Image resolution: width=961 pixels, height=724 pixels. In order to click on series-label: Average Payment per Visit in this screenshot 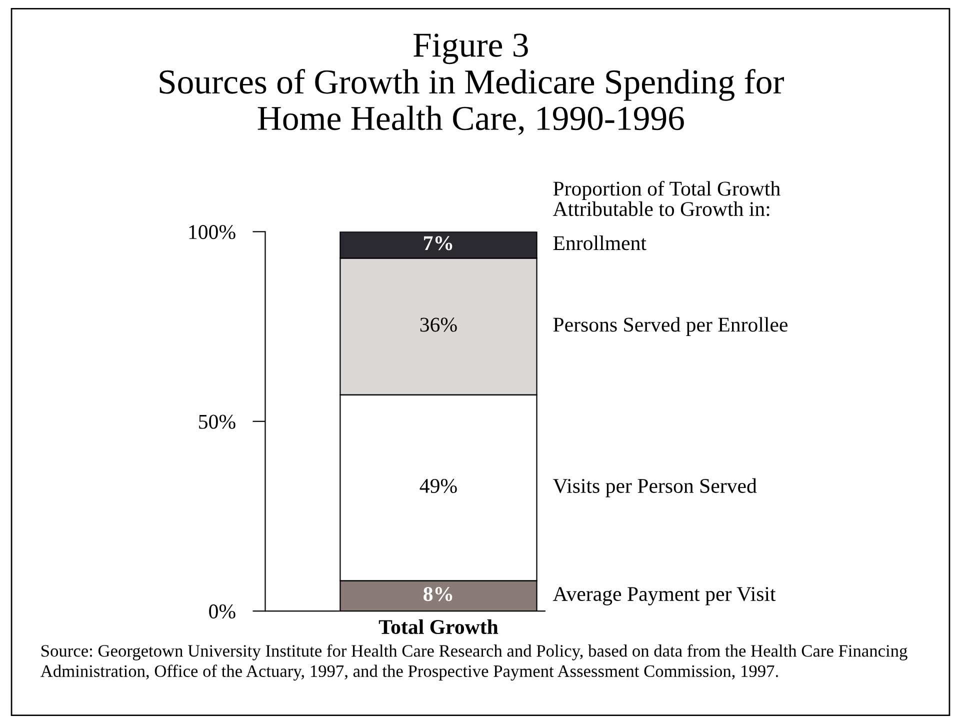, I will do `click(664, 596)`.